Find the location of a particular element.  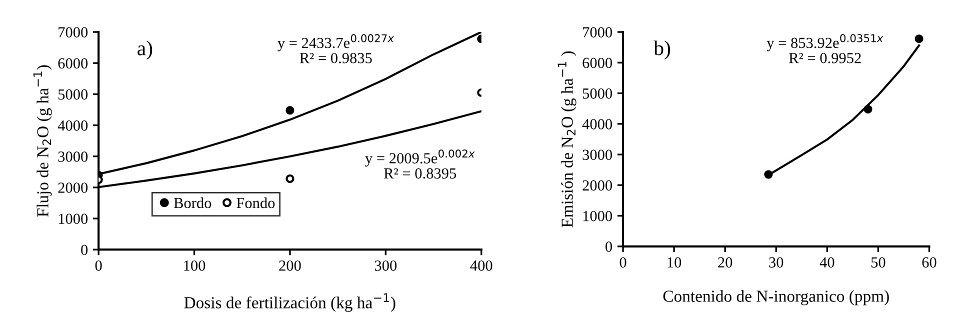

x-axis-title: Contenido de N-inorganico (ppm) is located at coordinates (776, 298).